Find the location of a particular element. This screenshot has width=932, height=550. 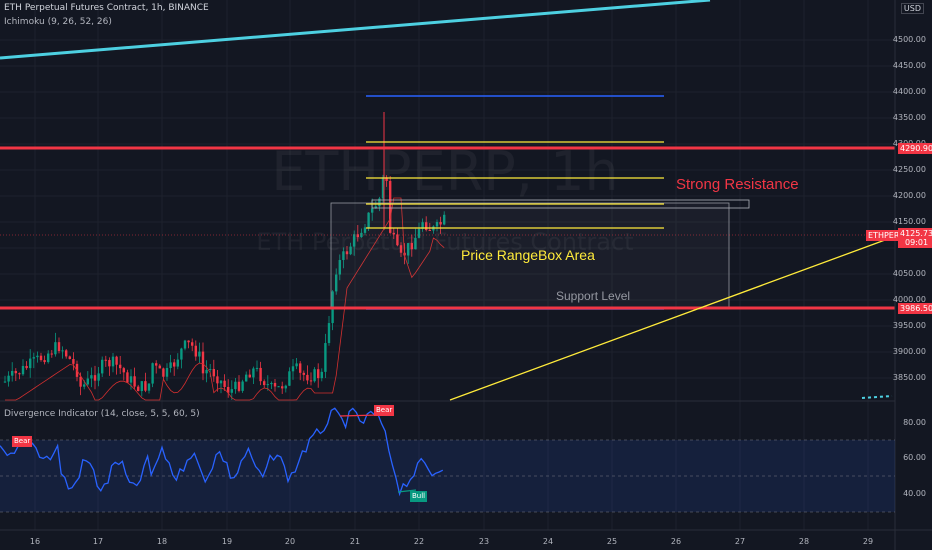

lower-line-price-tag: 3986.50 is located at coordinates (915, 308).